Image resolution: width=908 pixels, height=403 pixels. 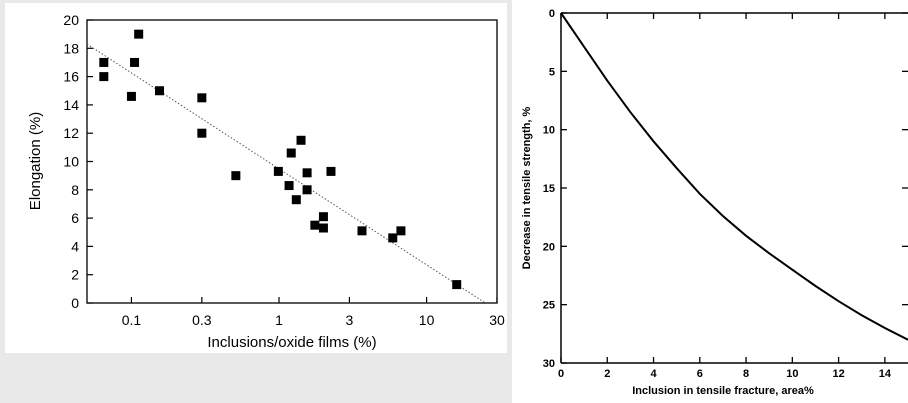 I want to click on y-tick-label: 12, so click(x=71, y=133).